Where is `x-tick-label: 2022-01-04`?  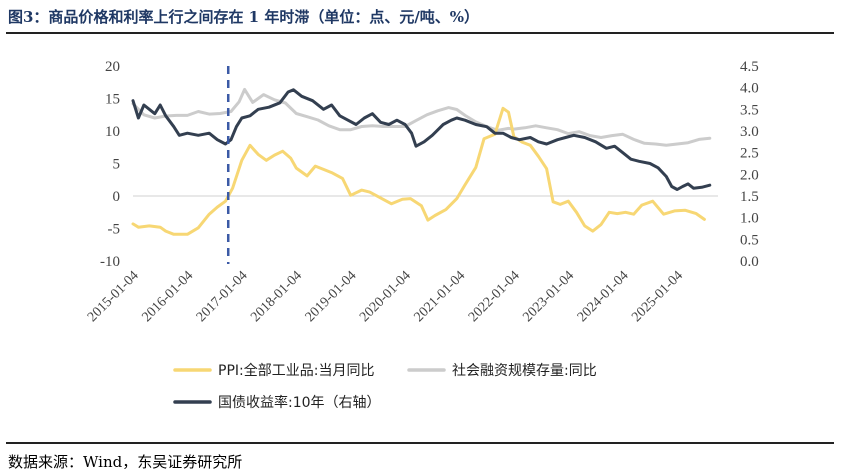
x-tick-label: 2022-01-04 is located at coordinates (494, 296).